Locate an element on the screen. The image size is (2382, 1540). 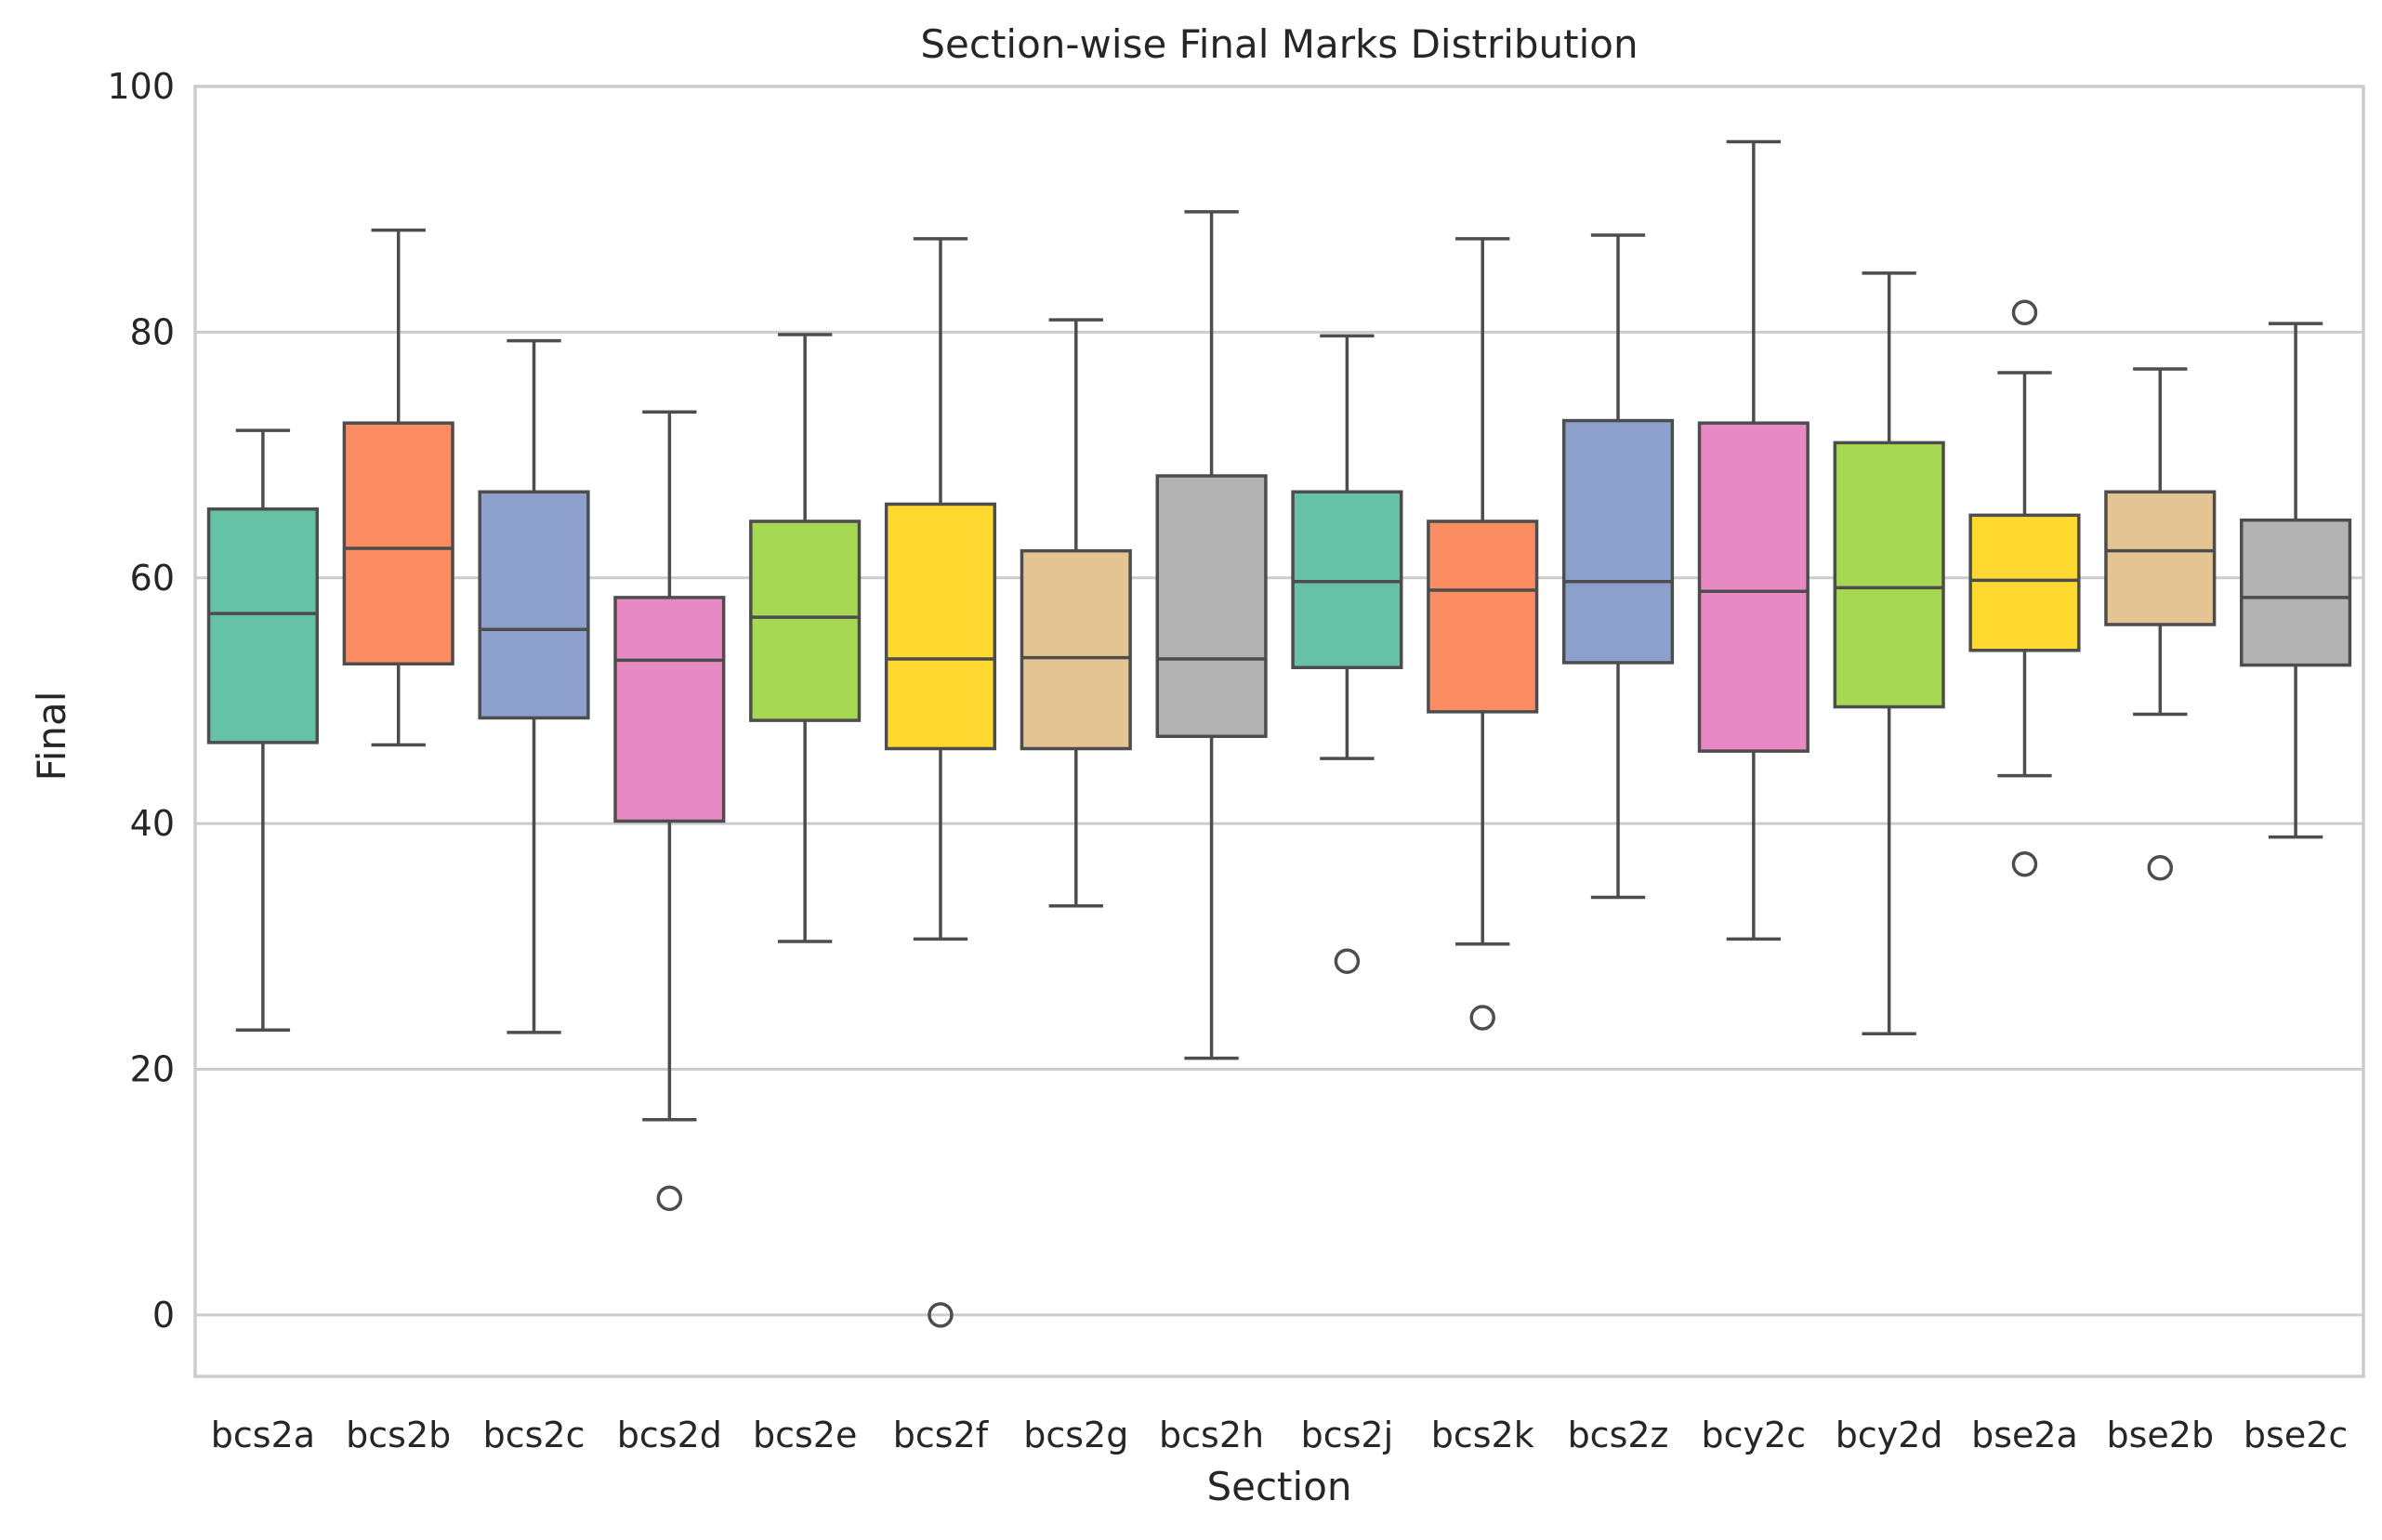
box-bcy2d is located at coordinates (1889, 653).